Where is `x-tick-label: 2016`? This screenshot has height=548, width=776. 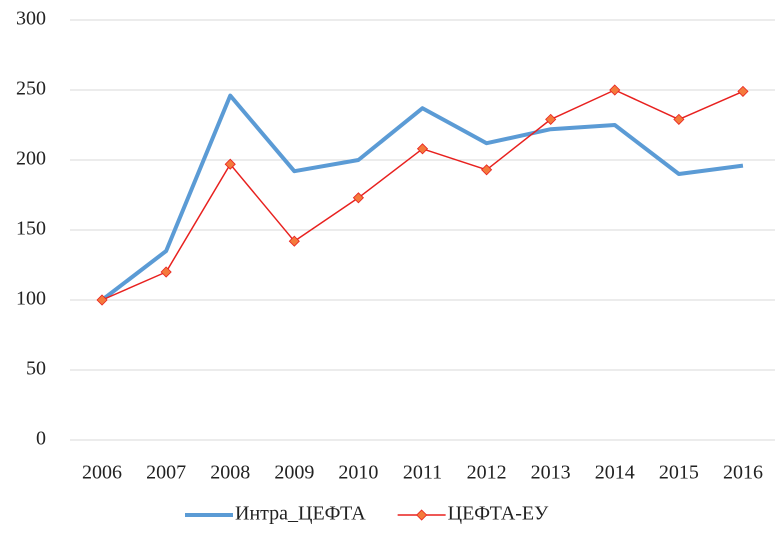 x-tick-label: 2016 is located at coordinates (743, 473).